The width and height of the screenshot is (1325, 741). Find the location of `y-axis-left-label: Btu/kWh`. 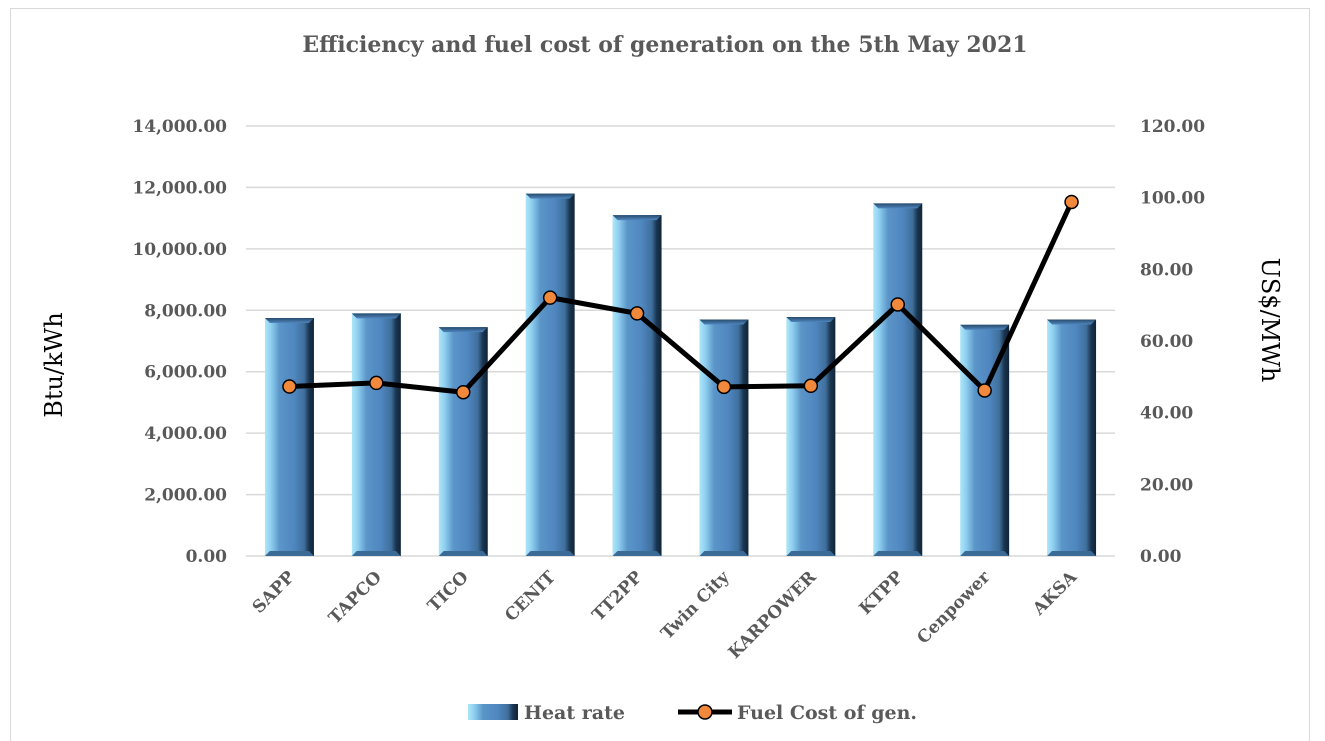

y-axis-left-label: Btu/kWh is located at coordinates (54, 365).